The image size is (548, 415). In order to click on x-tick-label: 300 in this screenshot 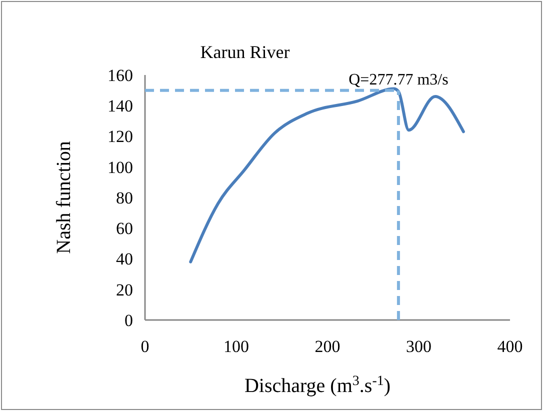, I will do `click(419, 346)`.